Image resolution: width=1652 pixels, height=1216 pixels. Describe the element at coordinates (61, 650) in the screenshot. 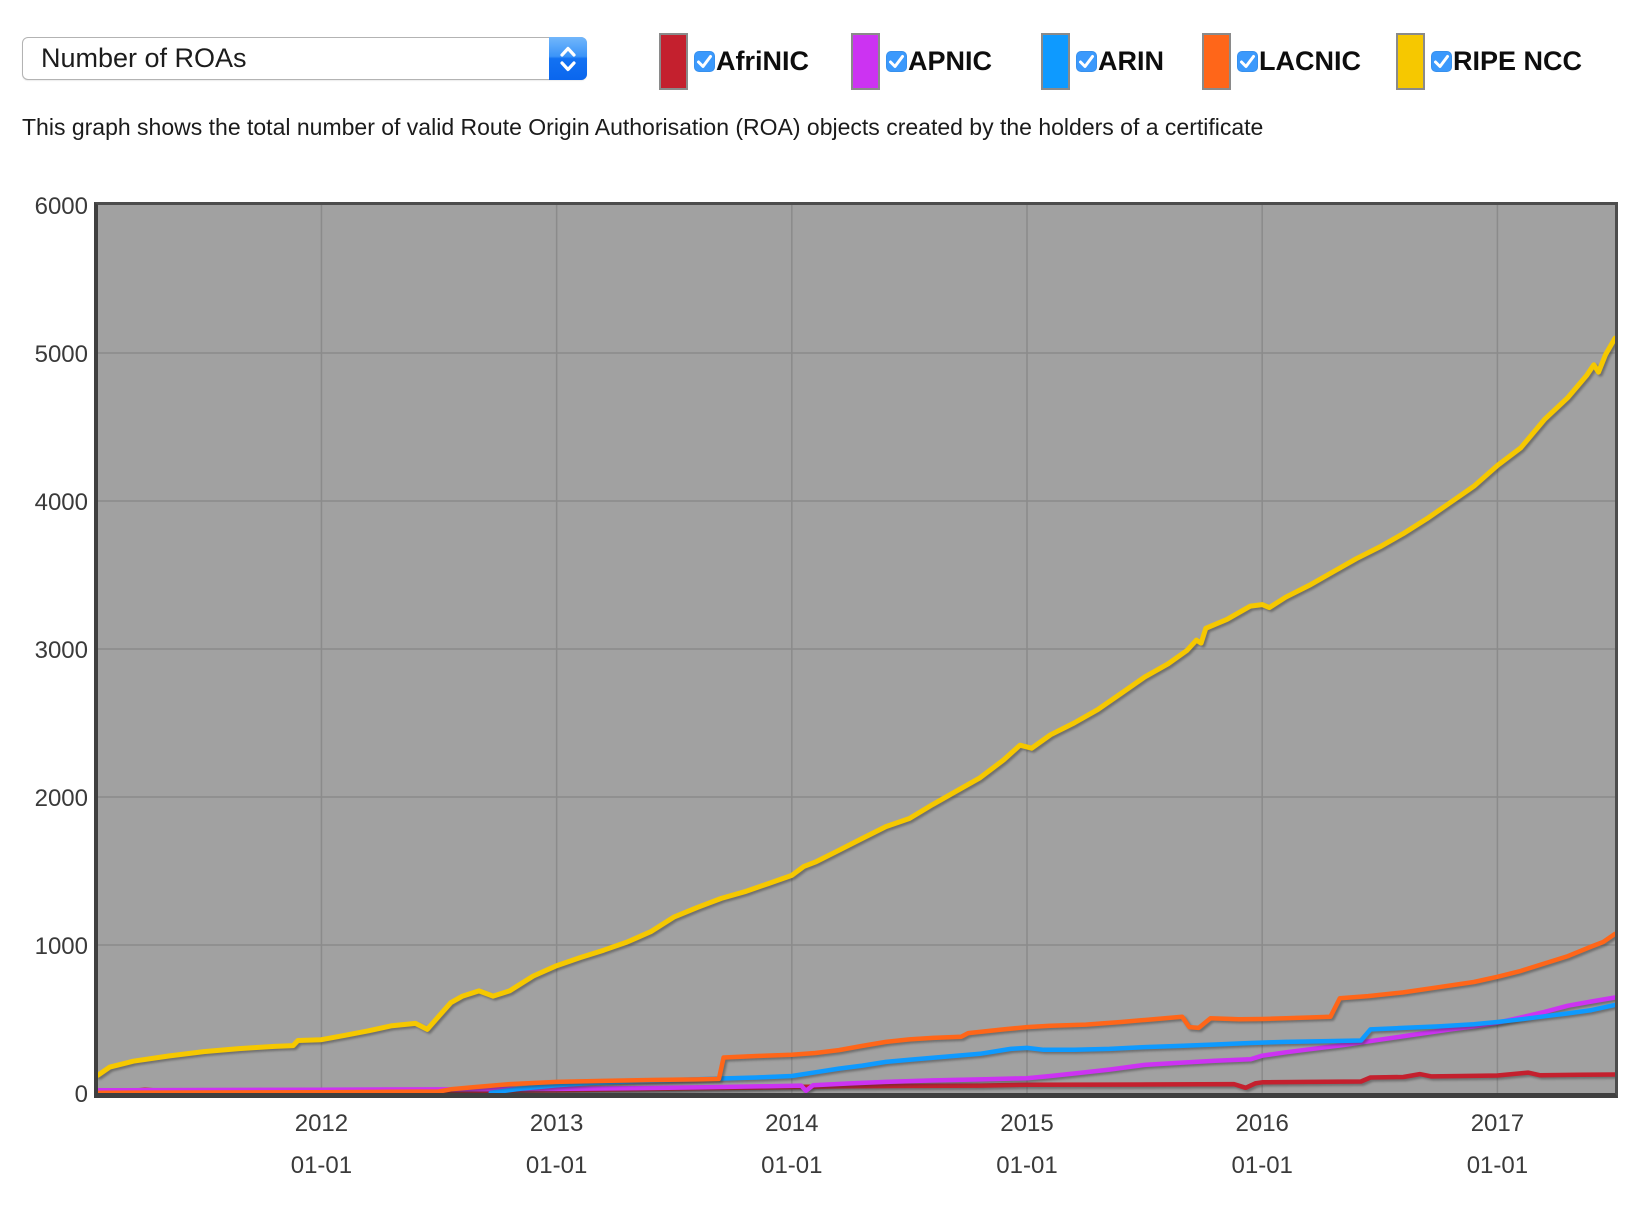

I see `y-tick-label: 3000` at that location.